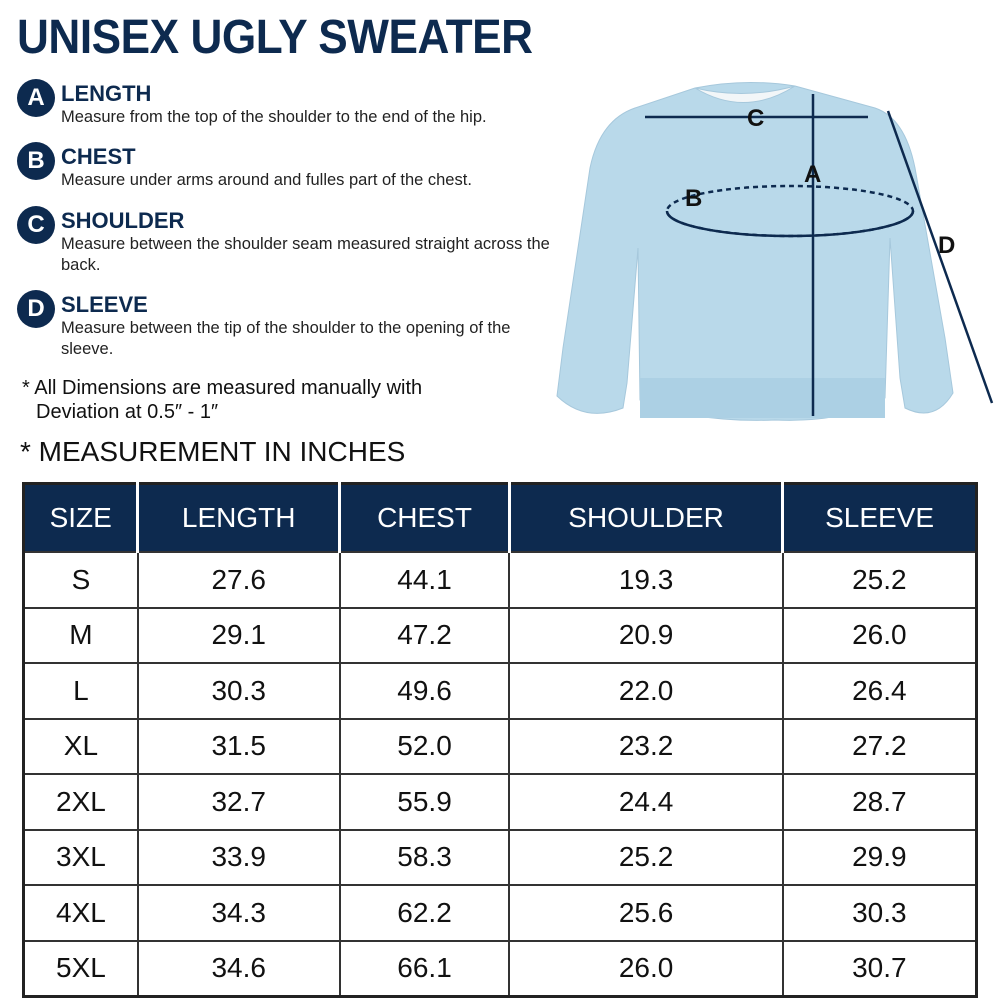 Image resolution: width=1000 pixels, height=1000 pixels. Describe the element at coordinates (424, 968) in the screenshot. I see `table-cell: 66.1` at that location.